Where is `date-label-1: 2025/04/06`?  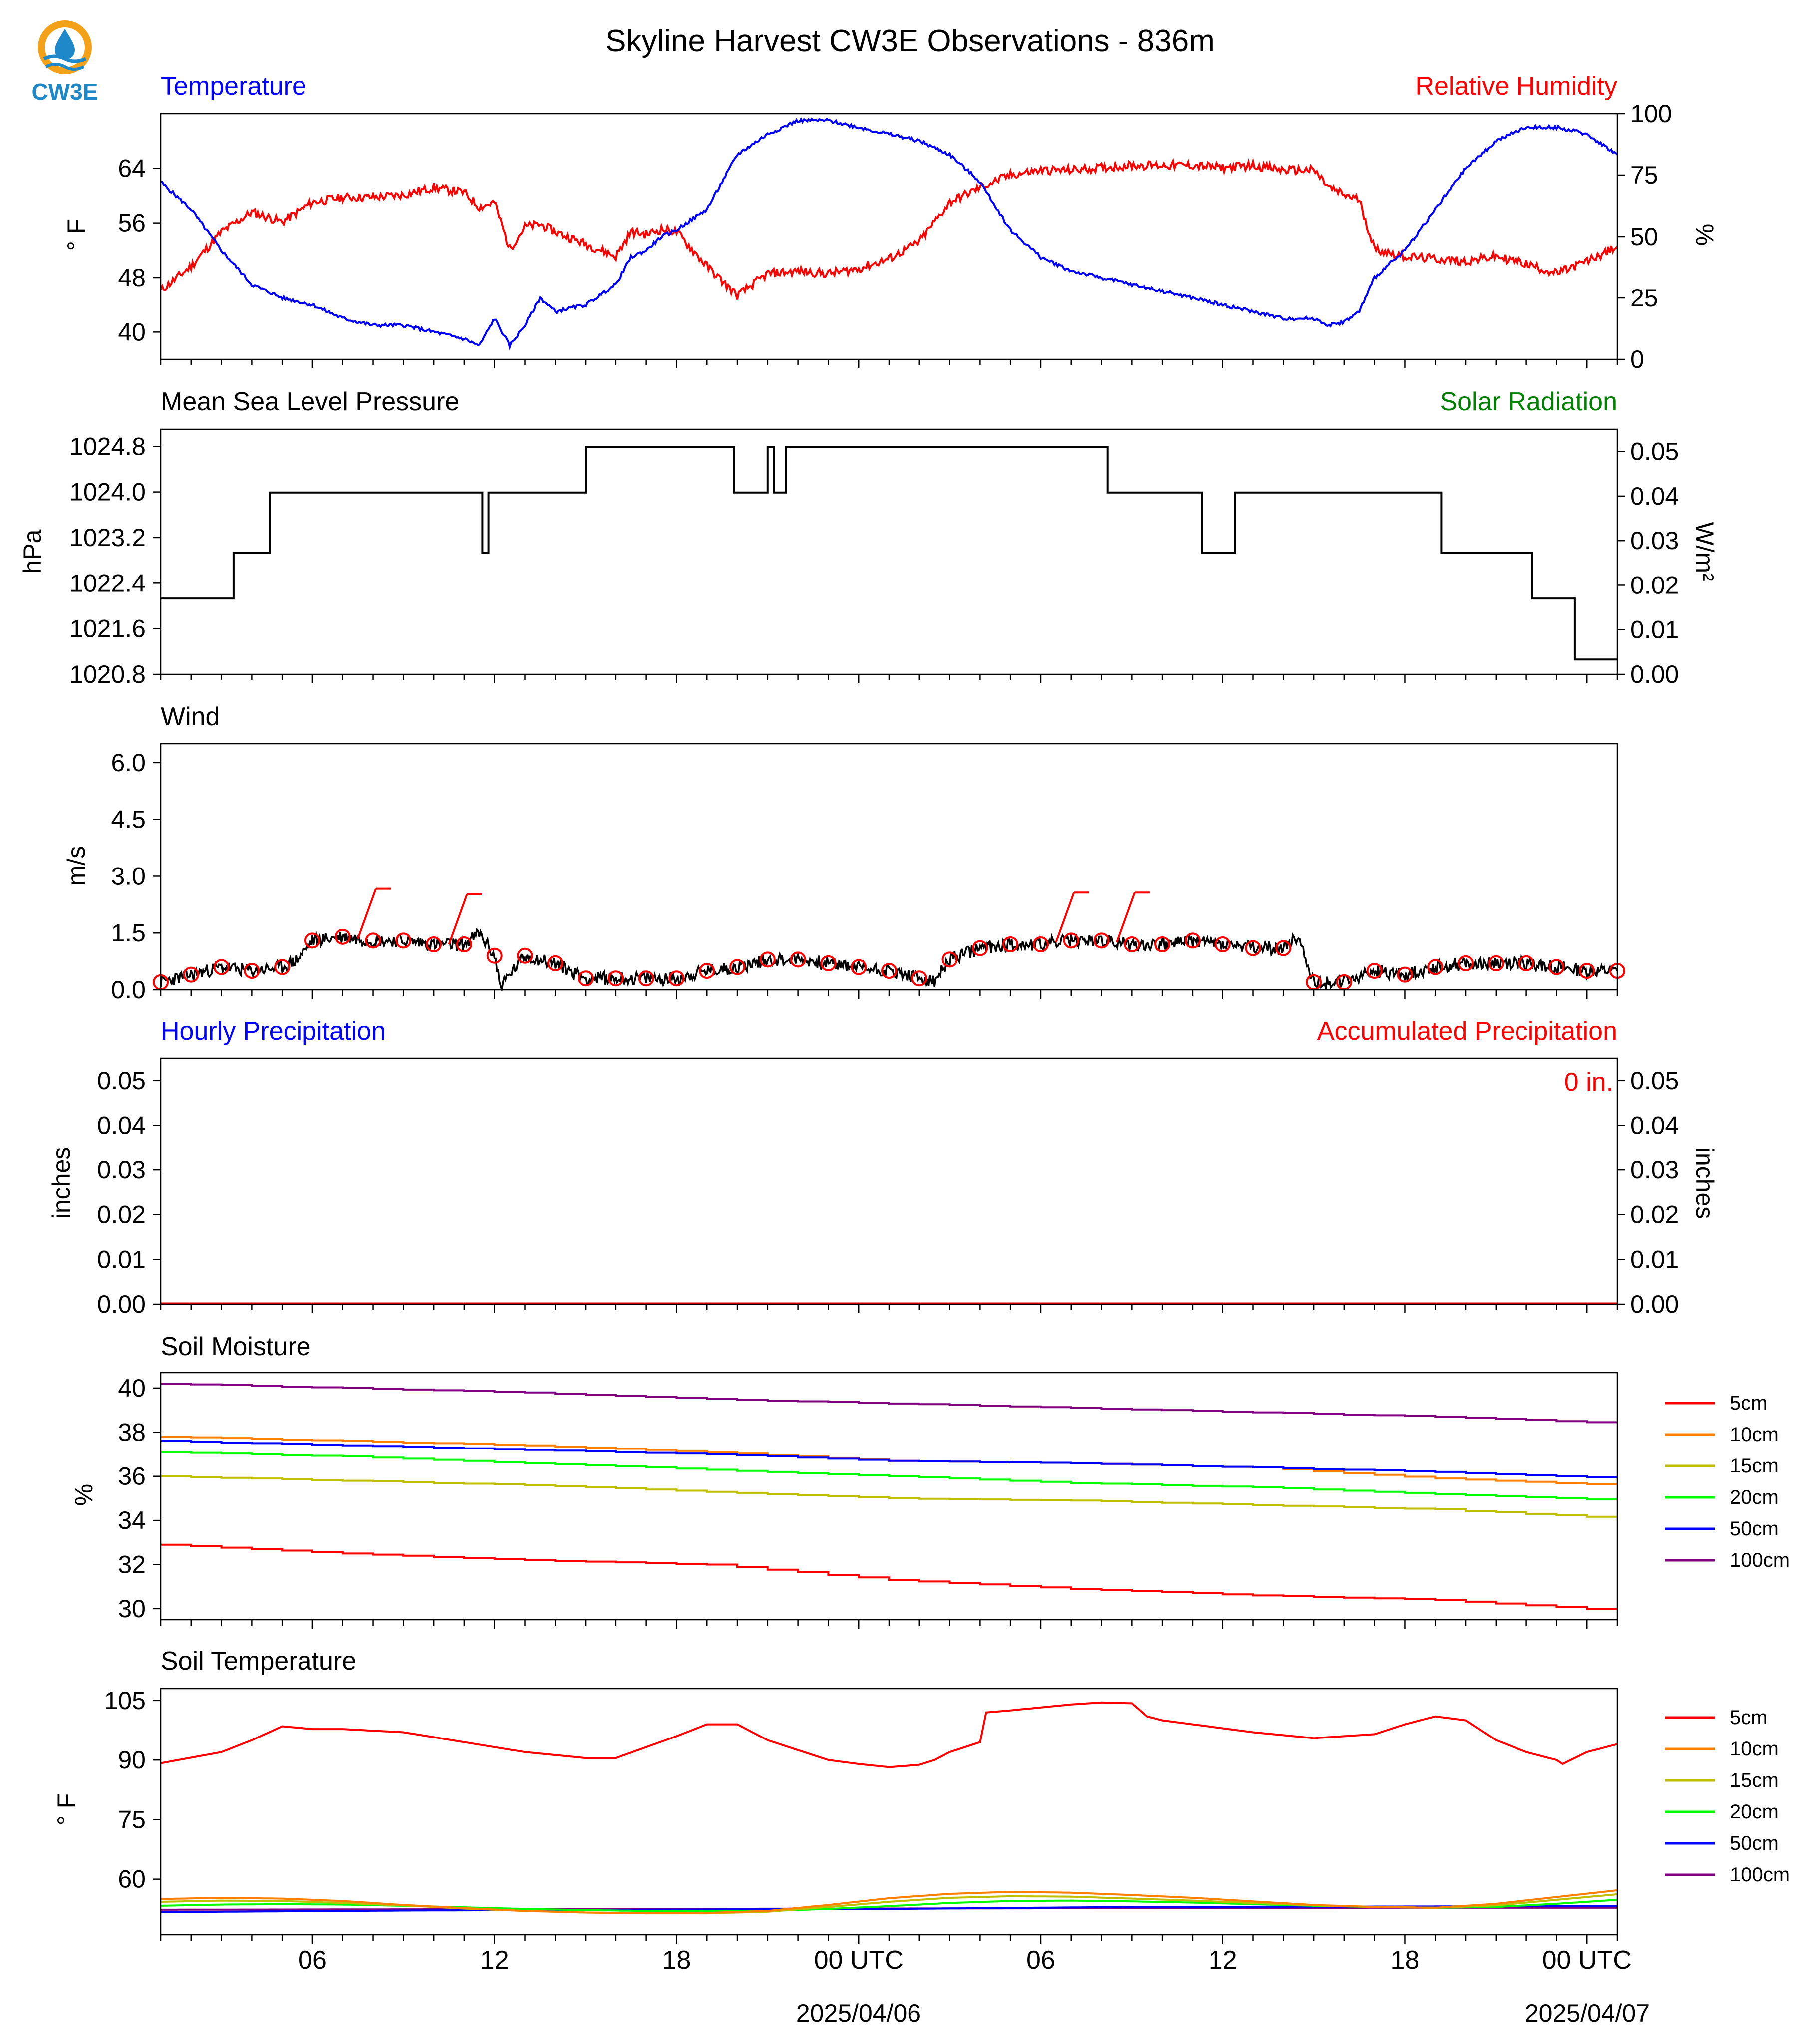 date-label-1: 2025/04/06 is located at coordinates (858, 2013).